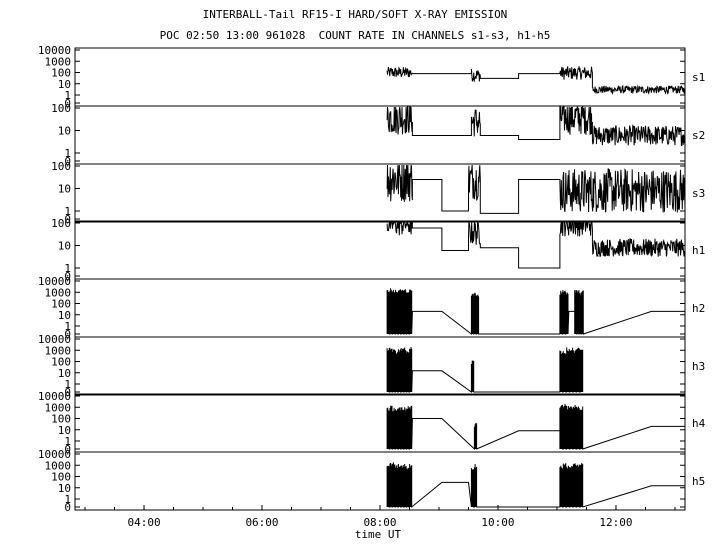 The height and width of the screenshot is (550, 720). What do you see at coordinates (378, 135) in the screenshot?
I see `panel-s2: 100 10 10 s2` at bounding box center [378, 135].